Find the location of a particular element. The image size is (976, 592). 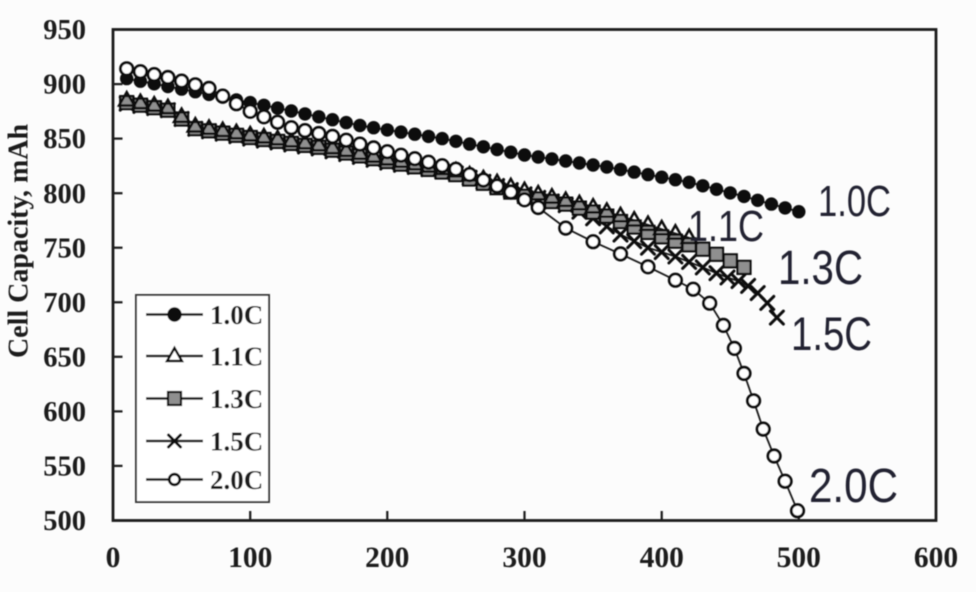

svg-text: 900 is located at coordinates (64, 85).